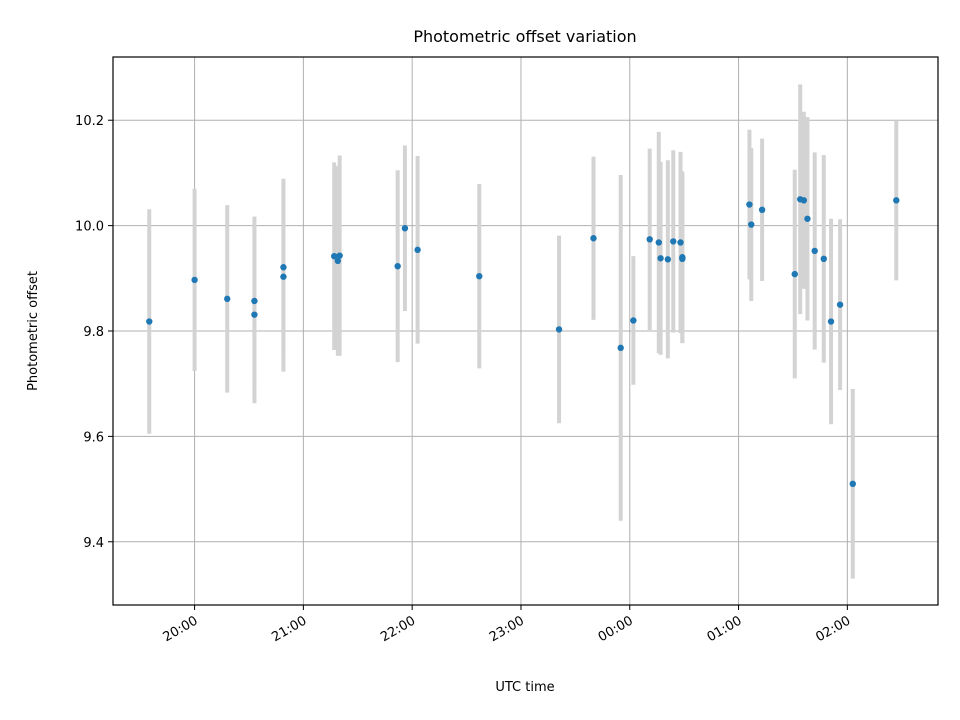 This screenshot has height=720, width=960. What do you see at coordinates (89, 227) in the screenshot?
I see `y-tick-label: 10.0` at bounding box center [89, 227].